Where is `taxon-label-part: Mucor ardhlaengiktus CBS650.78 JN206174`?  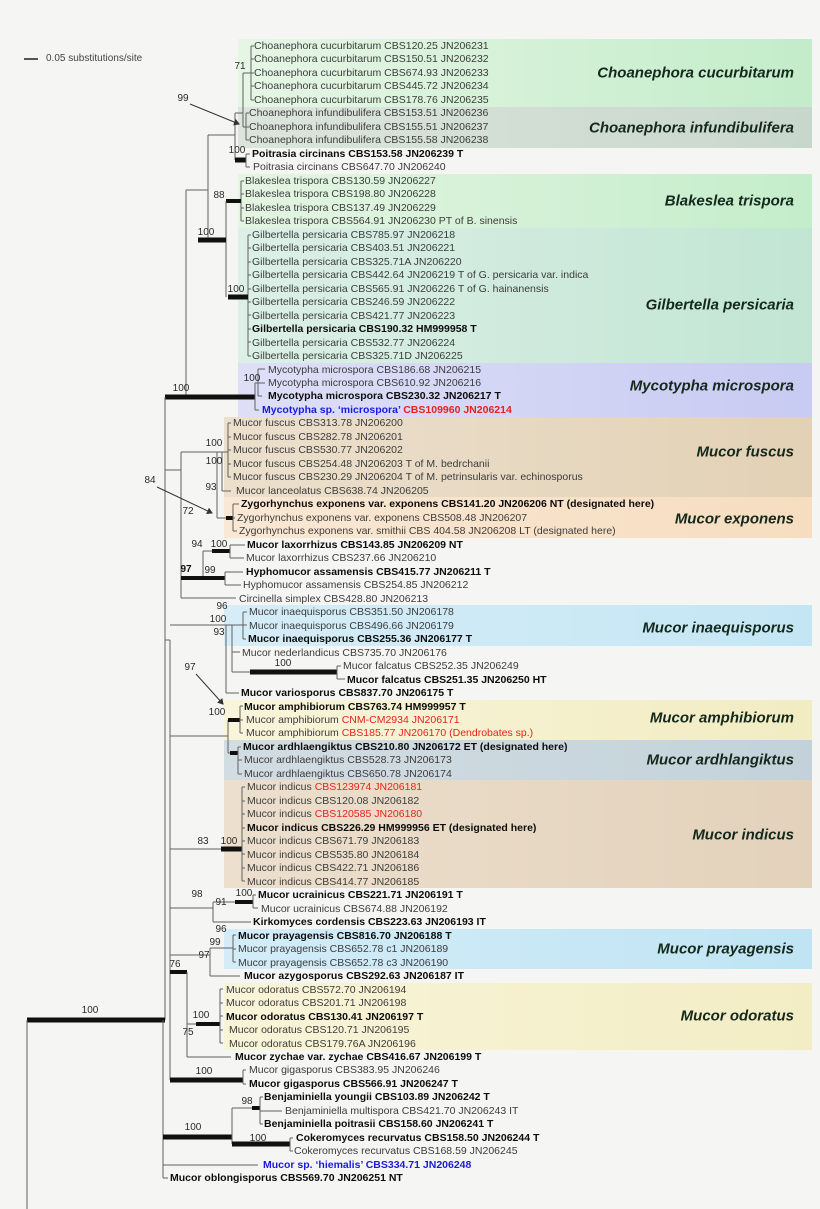
taxon-label-part: Mucor ardhlaengiktus CBS650.78 JN206174 is located at coordinates (348, 773).